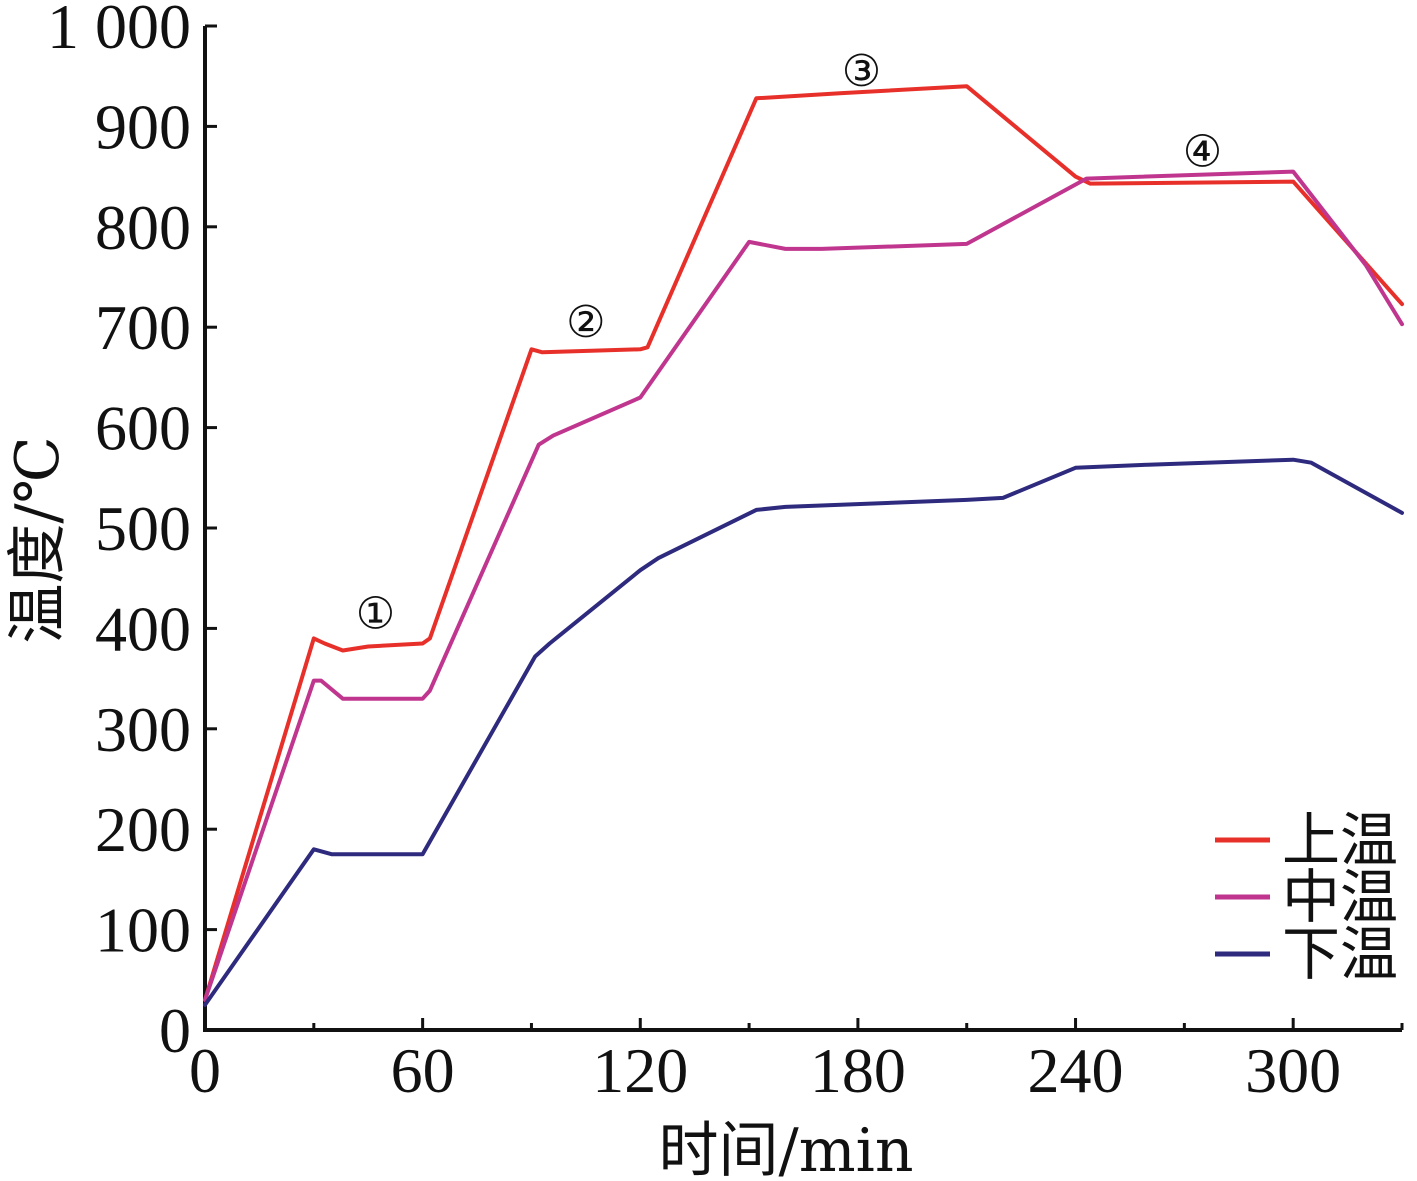  I want to click on stage-annotation: ③, so click(861, 71).